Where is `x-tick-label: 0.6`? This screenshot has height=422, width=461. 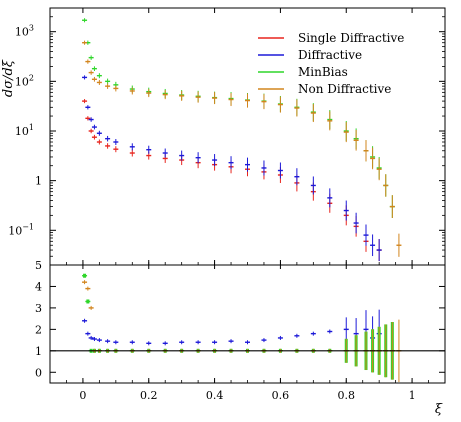 x-tick-label: 0.6 is located at coordinates (281, 395).